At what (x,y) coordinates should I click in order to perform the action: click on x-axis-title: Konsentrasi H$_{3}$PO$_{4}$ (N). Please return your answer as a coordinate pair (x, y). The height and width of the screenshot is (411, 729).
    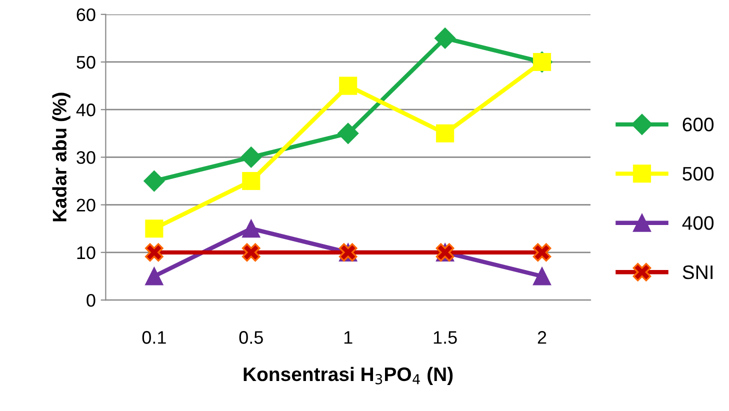
    Looking at the image, I should click on (348, 375).